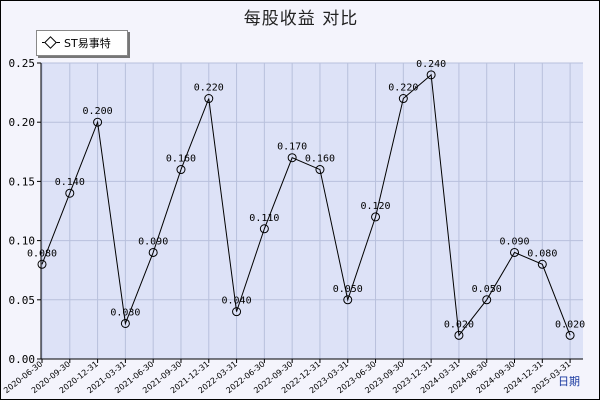 This screenshot has width=600, height=400. I want to click on data-label: 0.140, so click(70, 182).